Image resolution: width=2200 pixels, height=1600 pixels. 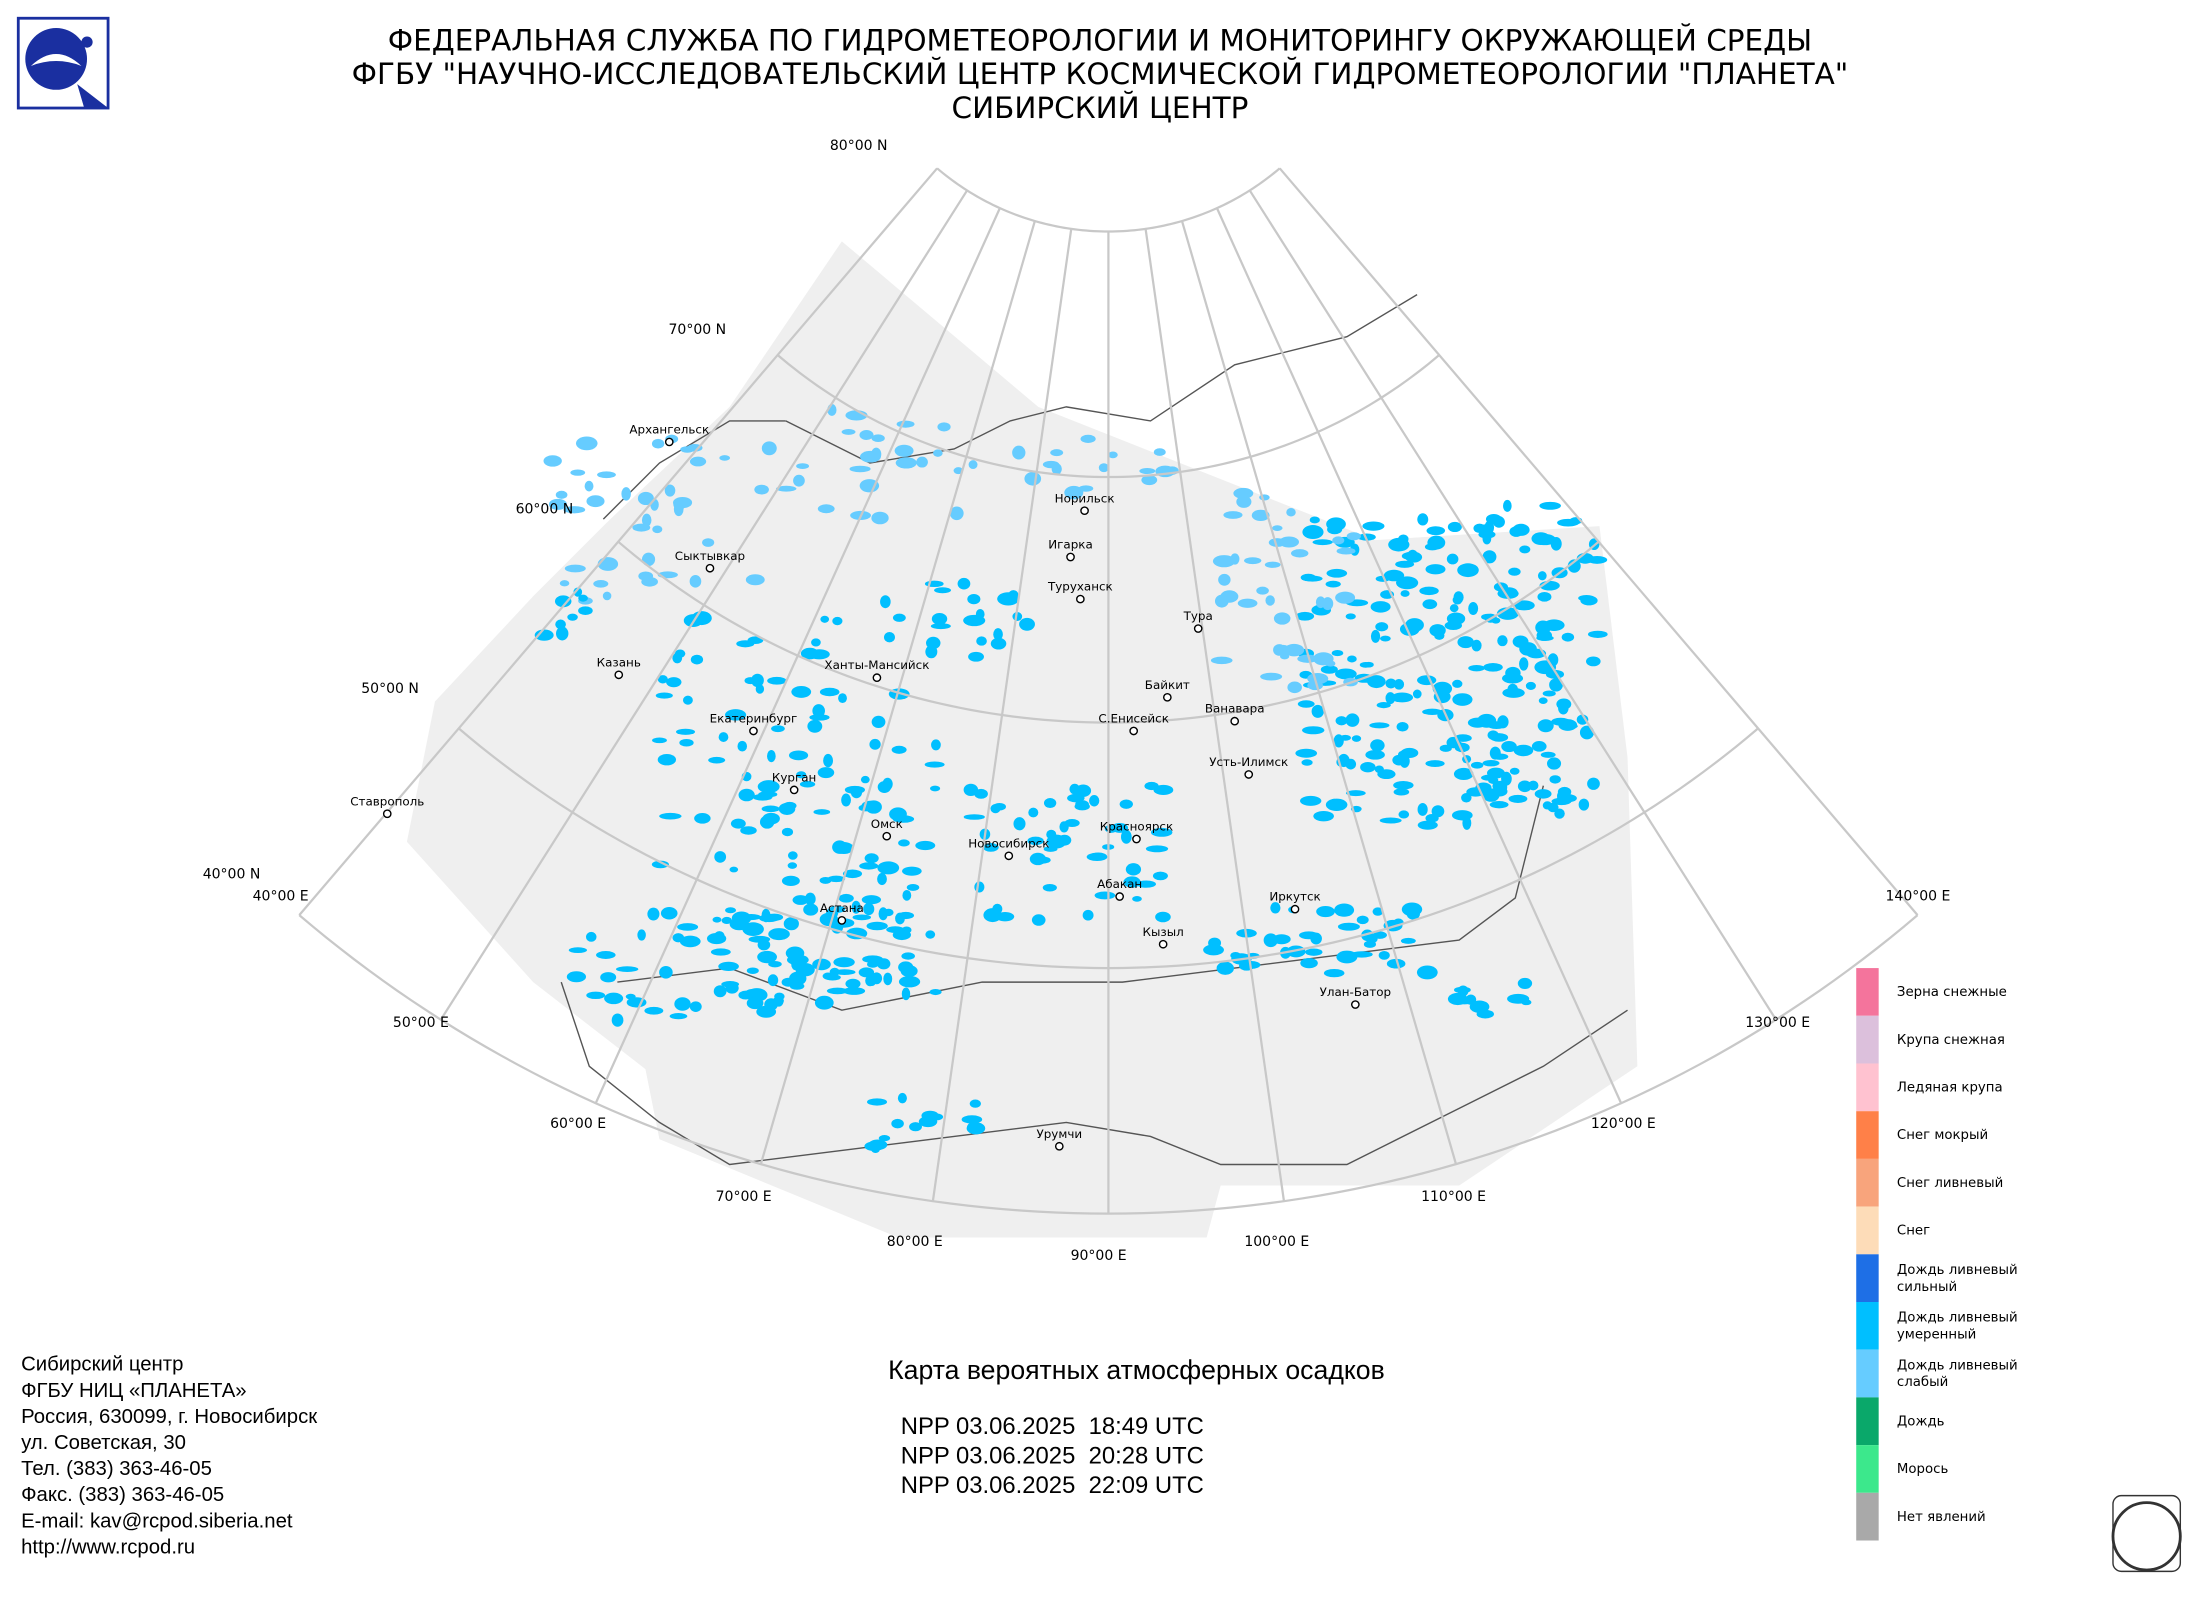 What do you see at coordinates (1942, 1135) in the screenshot?
I see `legend-label: Снег мокрый` at bounding box center [1942, 1135].